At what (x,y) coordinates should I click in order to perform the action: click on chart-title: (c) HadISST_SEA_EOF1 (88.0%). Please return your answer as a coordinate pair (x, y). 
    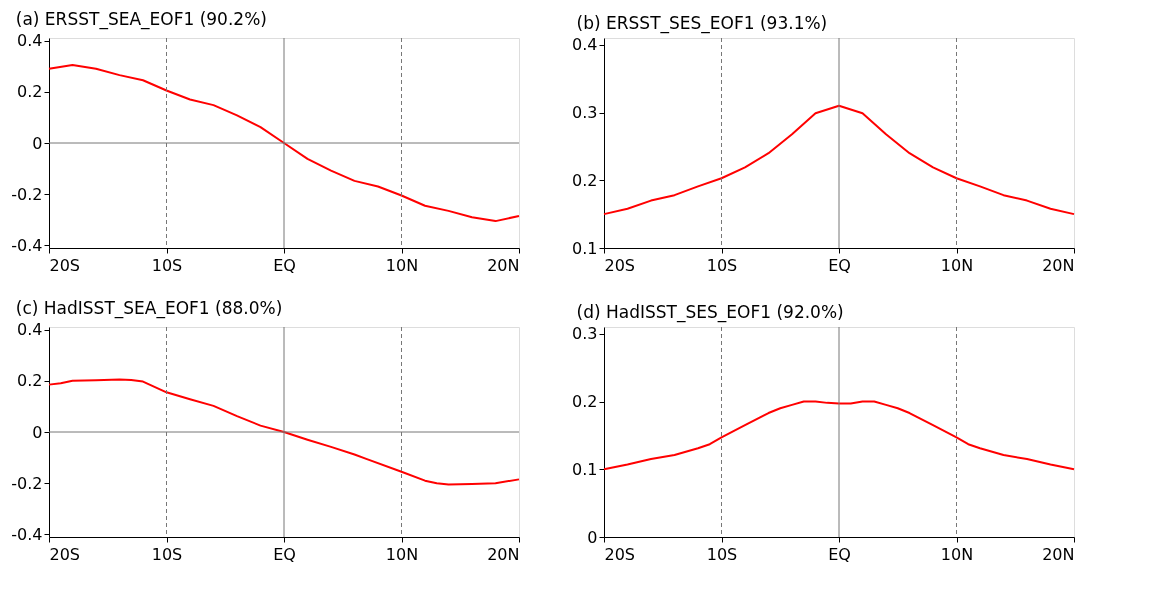
    Looking at the image, I should click on (149, 308).